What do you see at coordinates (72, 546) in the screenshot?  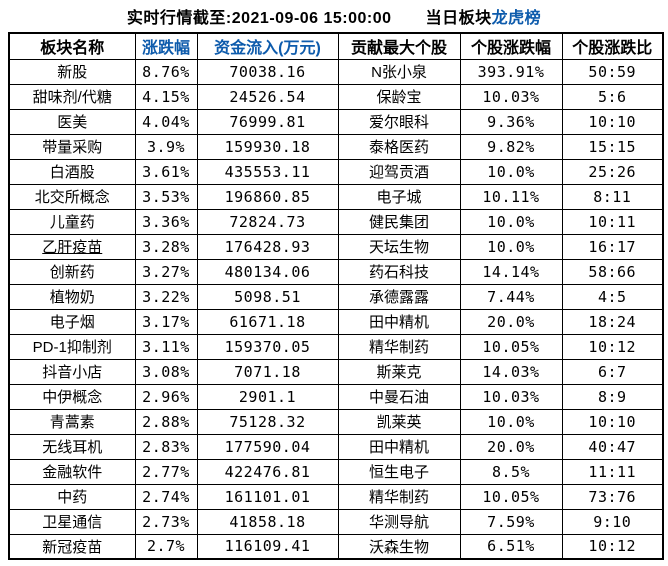 I see `sector-name-link: 新冠疫苗` at bounding box center [72, 546].